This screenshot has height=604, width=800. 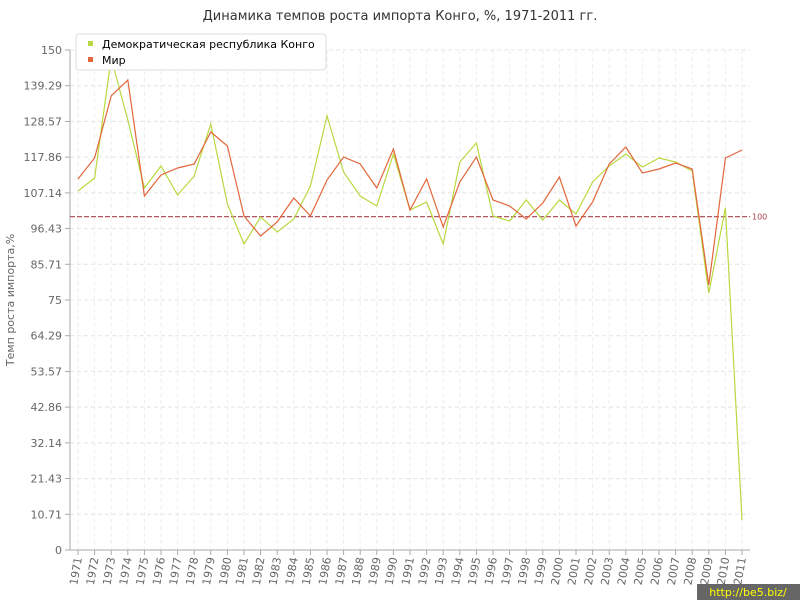 What do you see at coordinates (242, 571) in the screenshot?
I see `x-tick-label: 1981` at bounding box center [242, 571].